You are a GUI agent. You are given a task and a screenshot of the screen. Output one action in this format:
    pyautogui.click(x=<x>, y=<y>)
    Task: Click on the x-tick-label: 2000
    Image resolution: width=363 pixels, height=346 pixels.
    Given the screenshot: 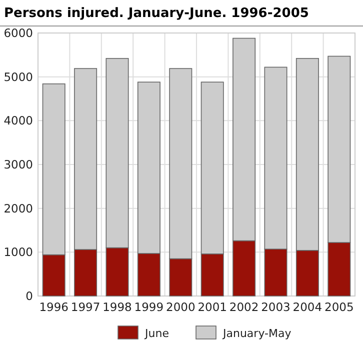 What is the action you would take?
    pyautogui.click(x=181, y=307)
    